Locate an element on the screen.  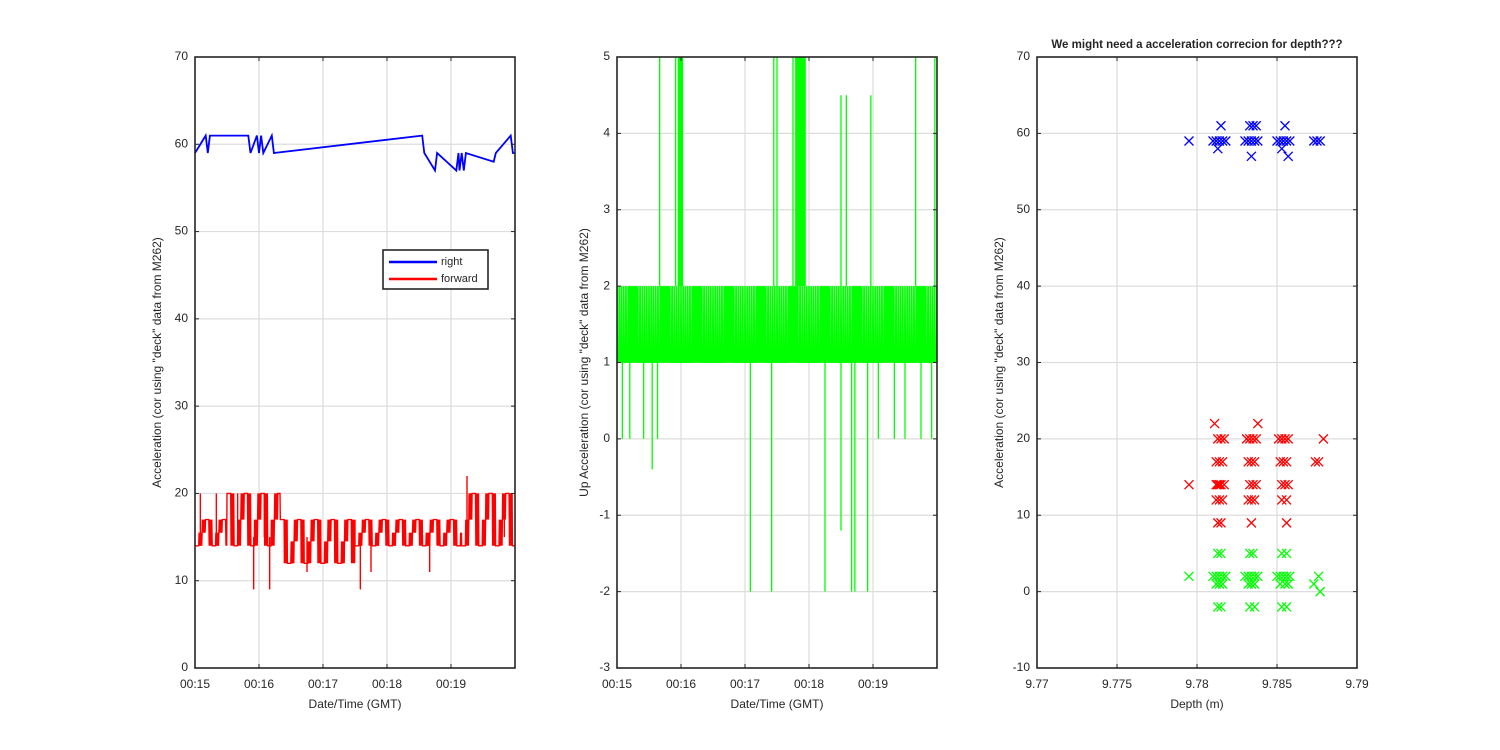
scatter-series is located at coordinates (1256, 473).